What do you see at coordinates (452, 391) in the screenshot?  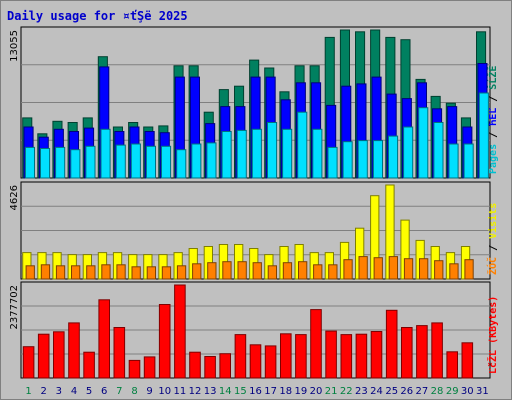 I see `x-tick-label-29: 29` at bounding box center [452, 391].